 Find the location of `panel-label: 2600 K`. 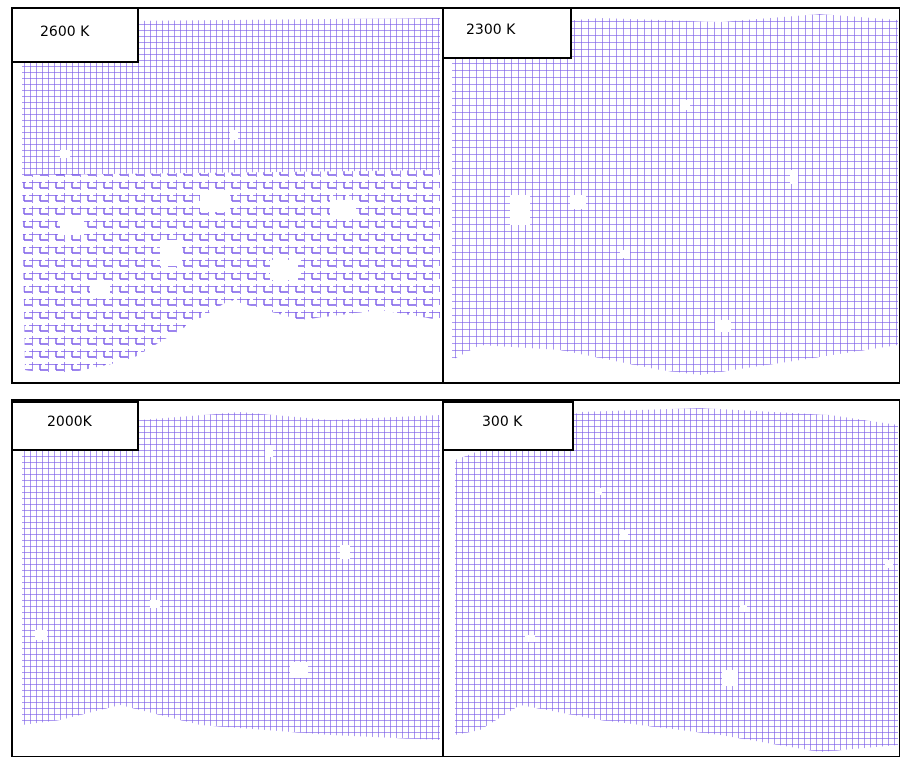

panel-label: 2600 K is located at coordinates (65, 32).